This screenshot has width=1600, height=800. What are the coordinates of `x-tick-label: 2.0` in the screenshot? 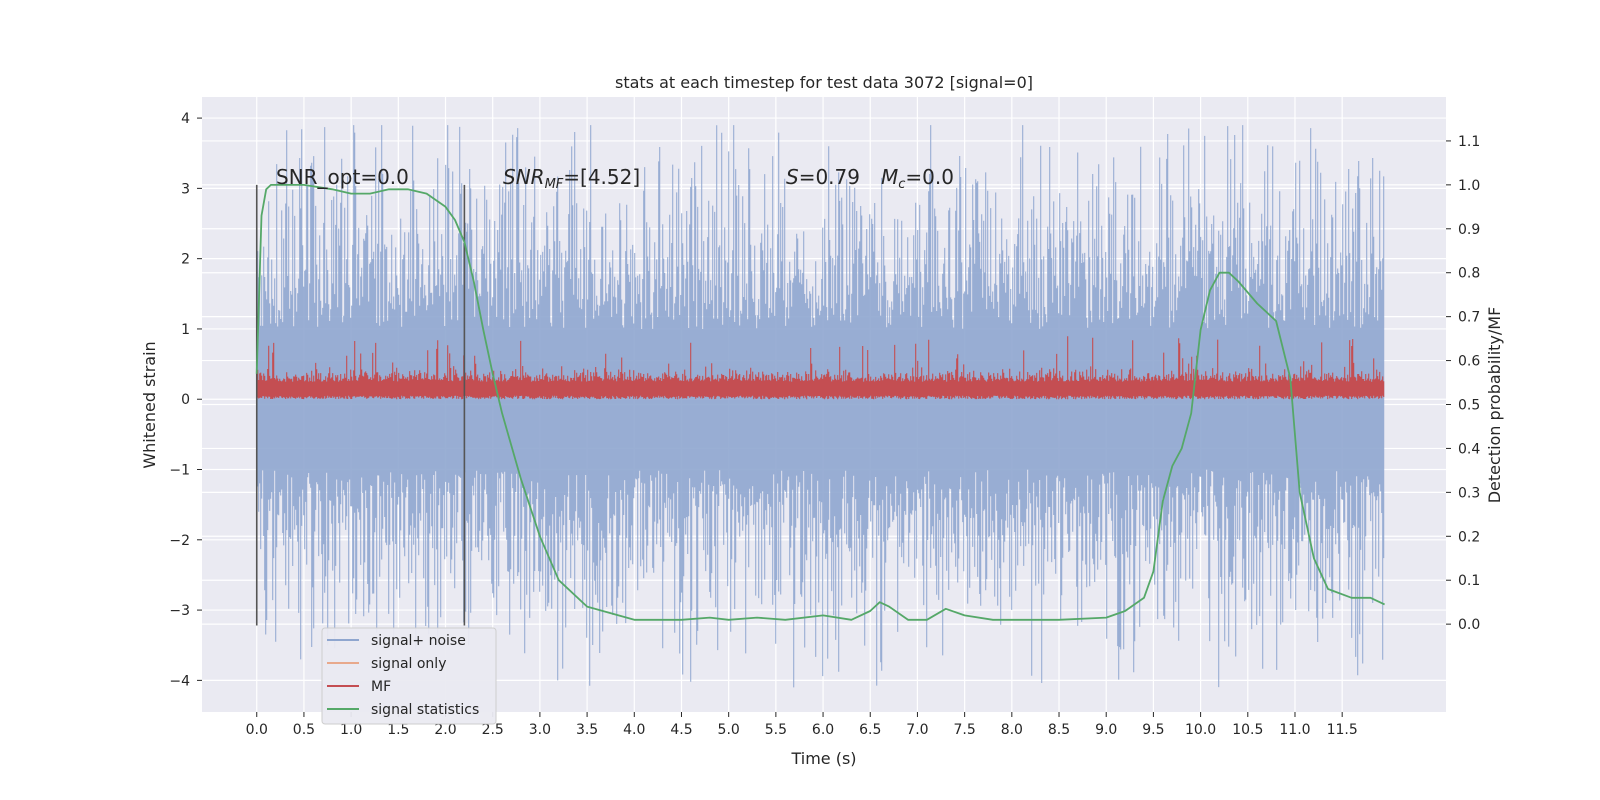 It's located at (445, 730).